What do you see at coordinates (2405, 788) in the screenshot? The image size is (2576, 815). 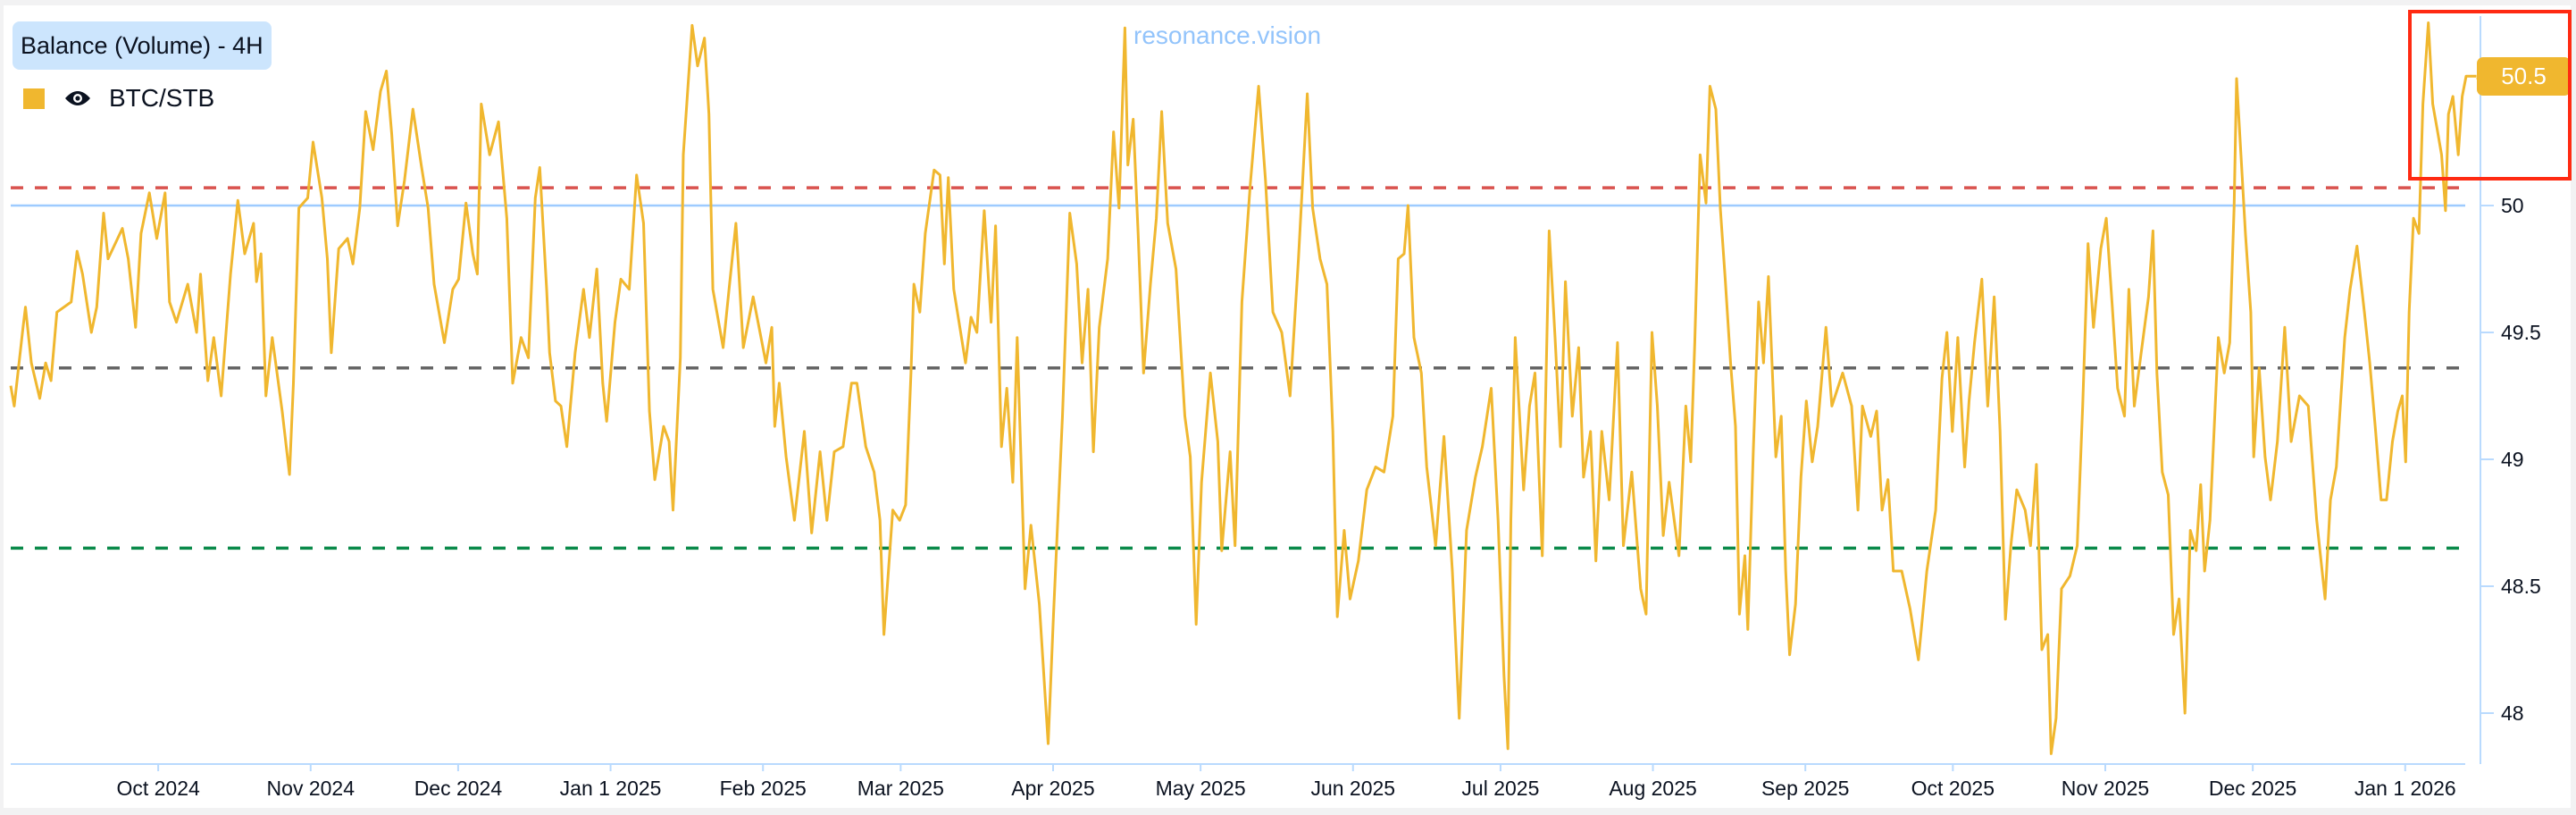 I see `x-tick-label: Jan 1 2026` at bounding box center [2405, 788].